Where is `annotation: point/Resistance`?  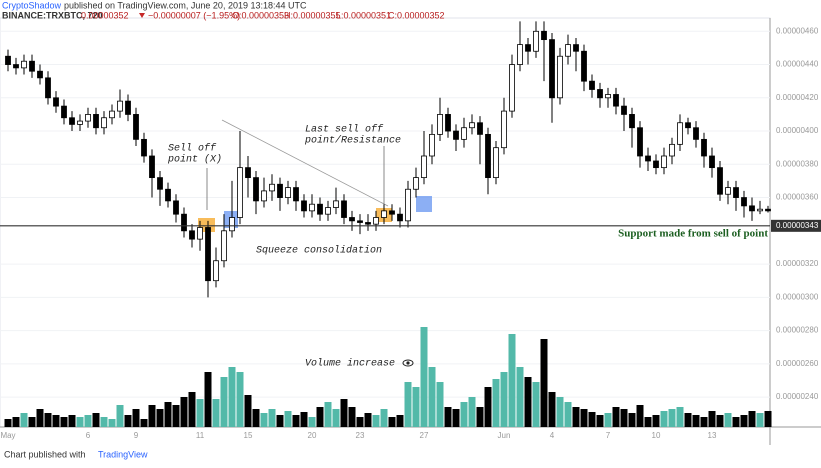 annotation: point/Resistance is located at coordinates (352, 141).